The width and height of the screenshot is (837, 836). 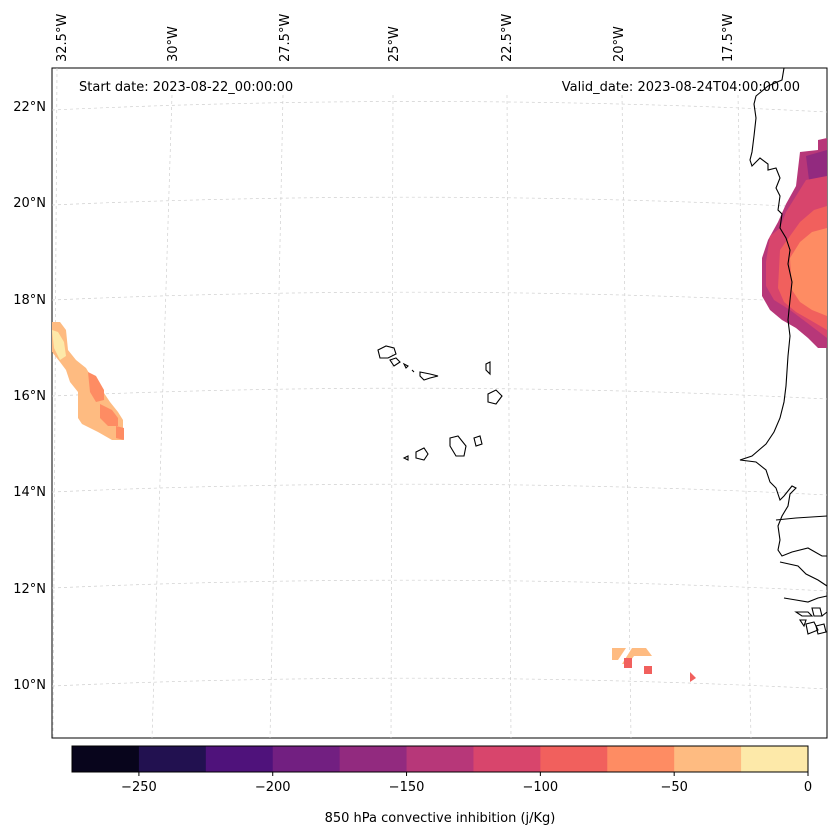 What do you see at coordinates (29, 589) in the screenshot?
I see `lat-label: 12°N` at bounding box center [29, 589].